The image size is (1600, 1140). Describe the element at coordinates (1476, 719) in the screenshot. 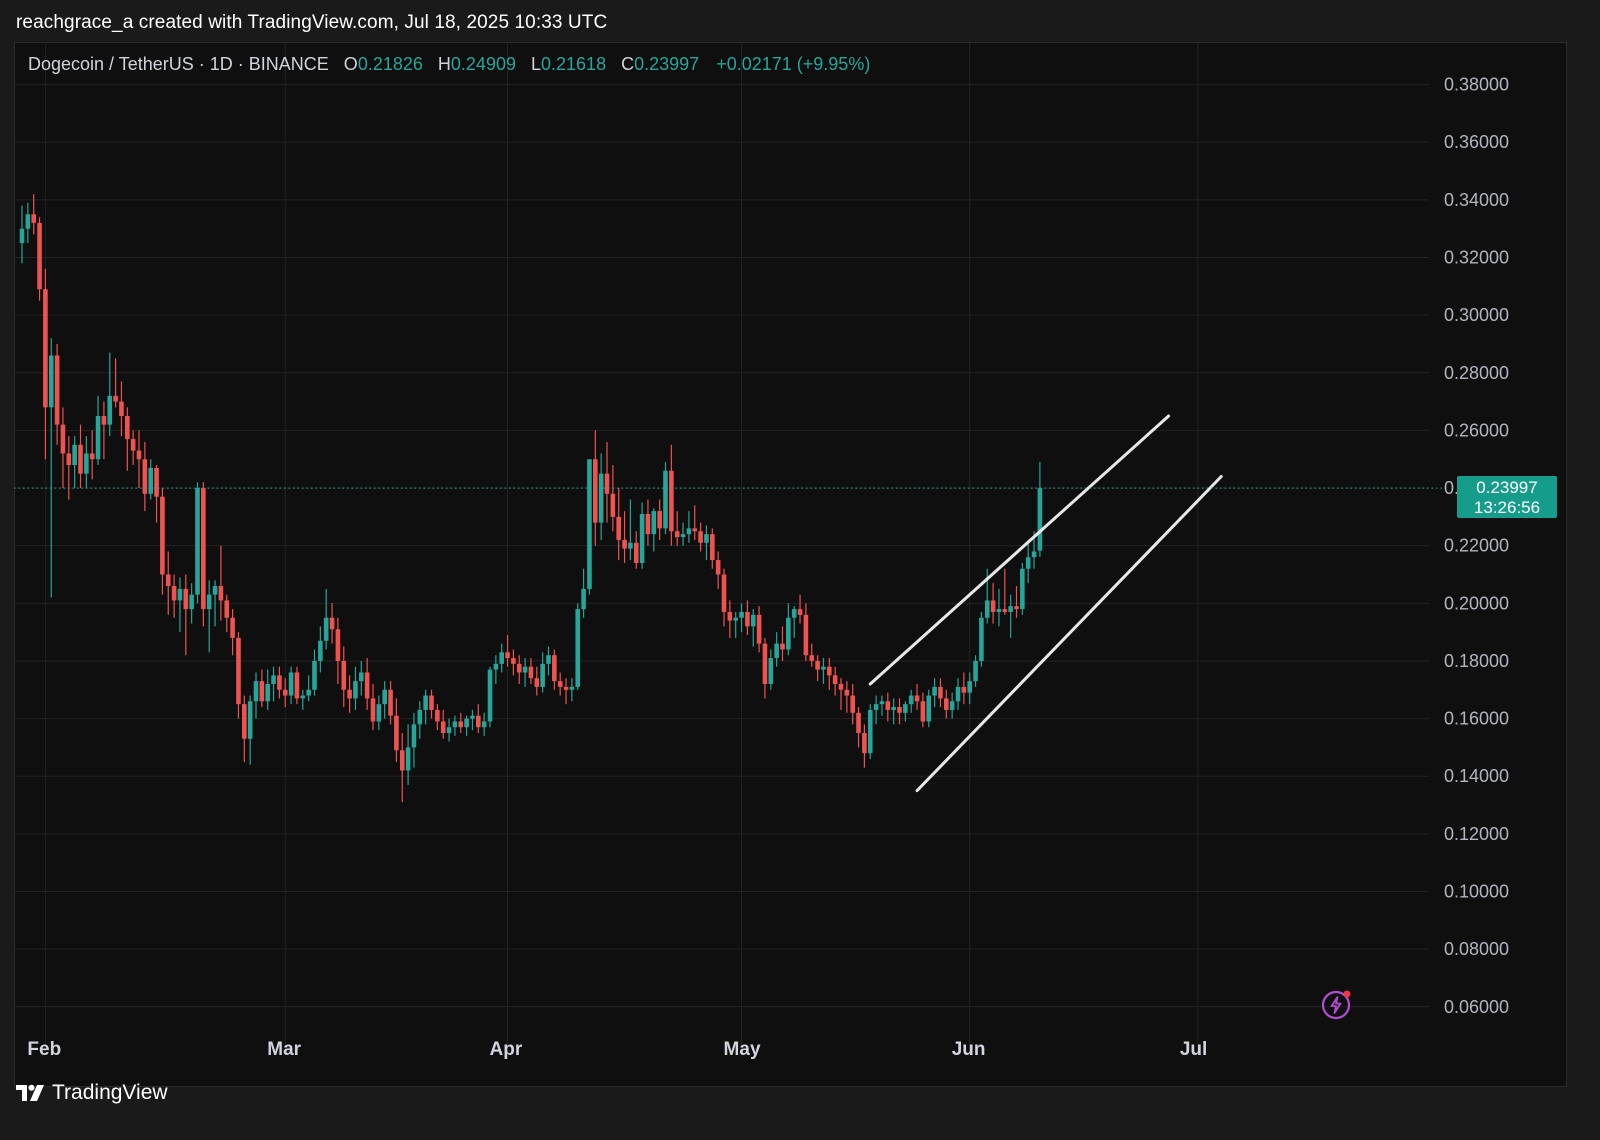

I see `y-tick-label: 0.16000` at that location.